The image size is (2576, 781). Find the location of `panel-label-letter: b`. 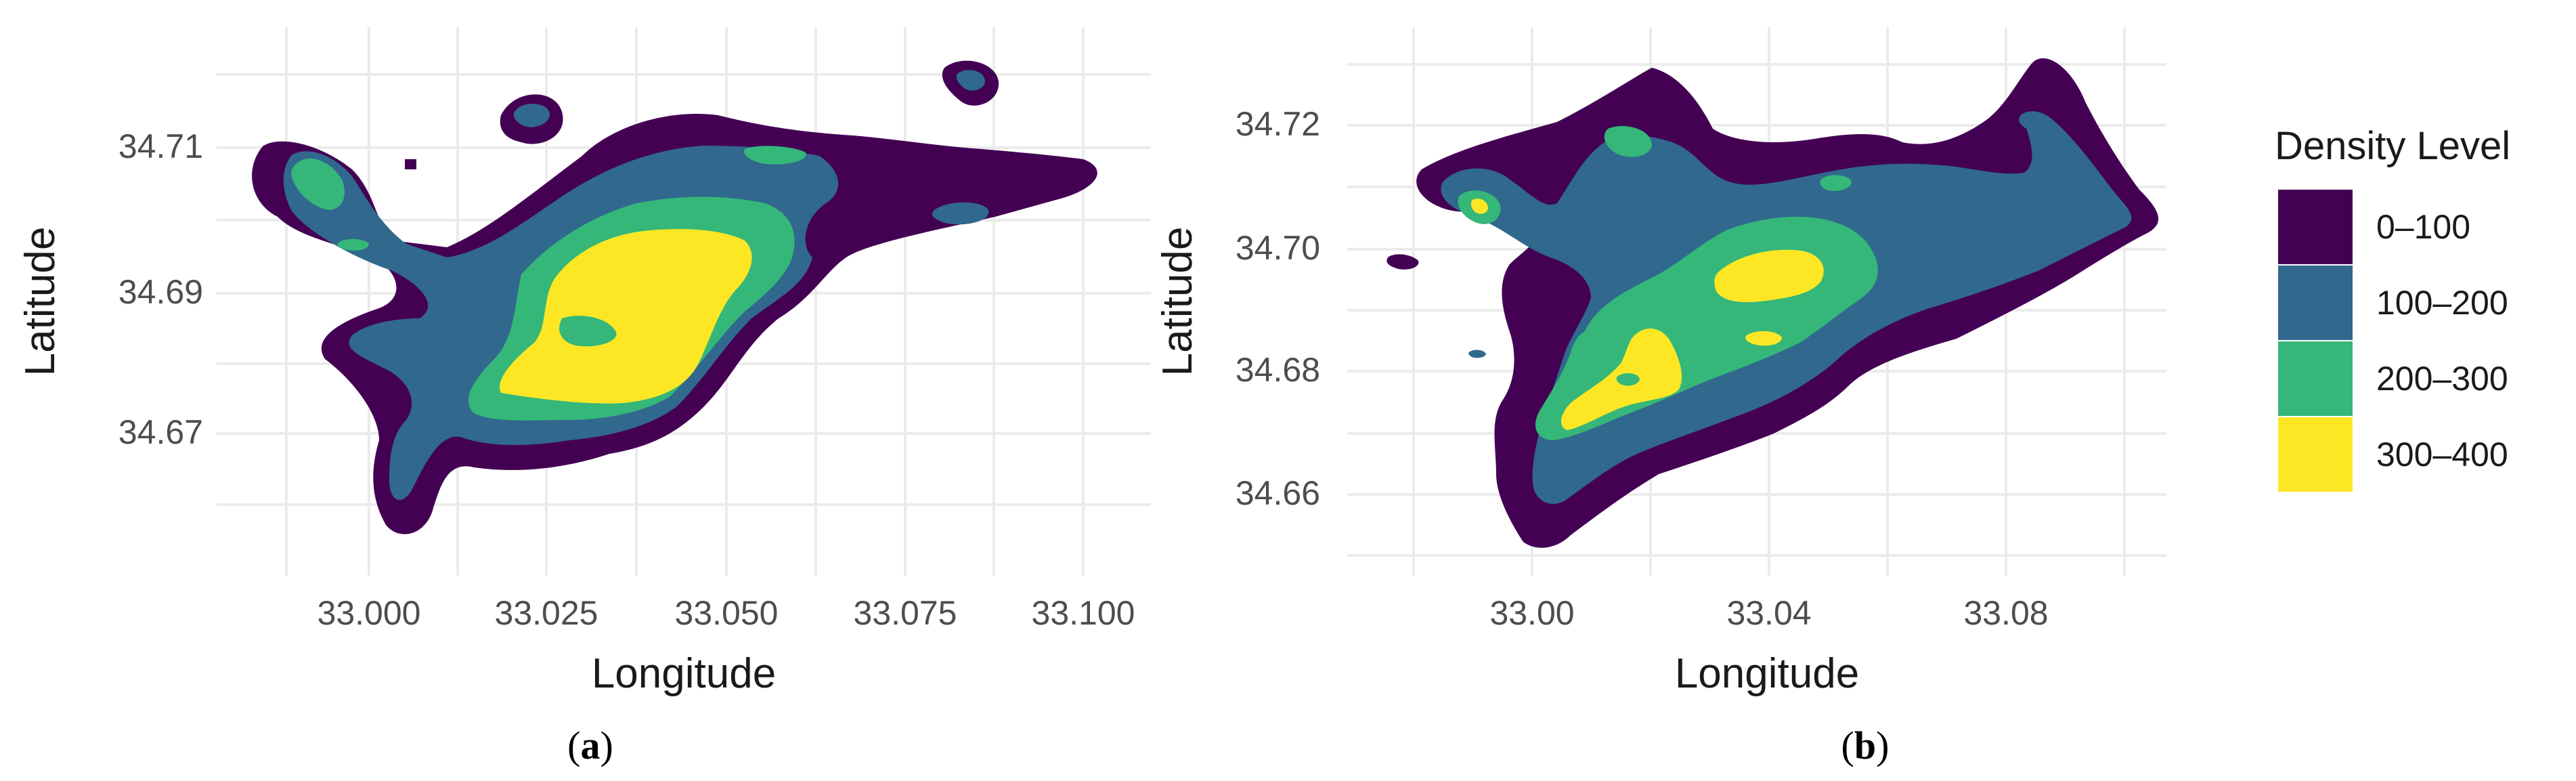

panel-label-letter: b is located at coordinates (1865, 745).